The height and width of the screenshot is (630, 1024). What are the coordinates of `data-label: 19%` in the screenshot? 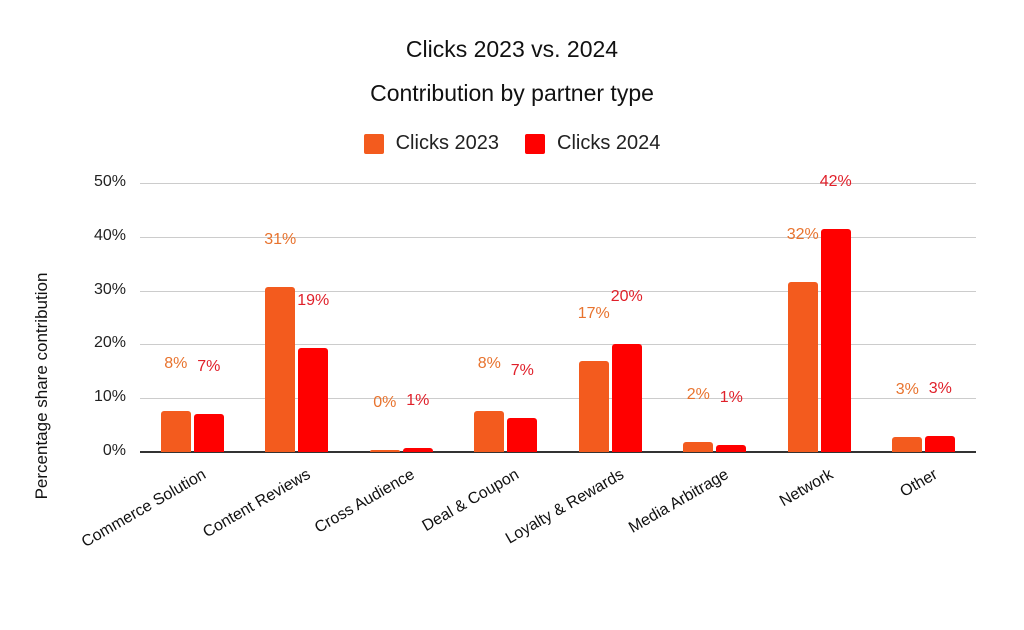 It's located at (313, 301).